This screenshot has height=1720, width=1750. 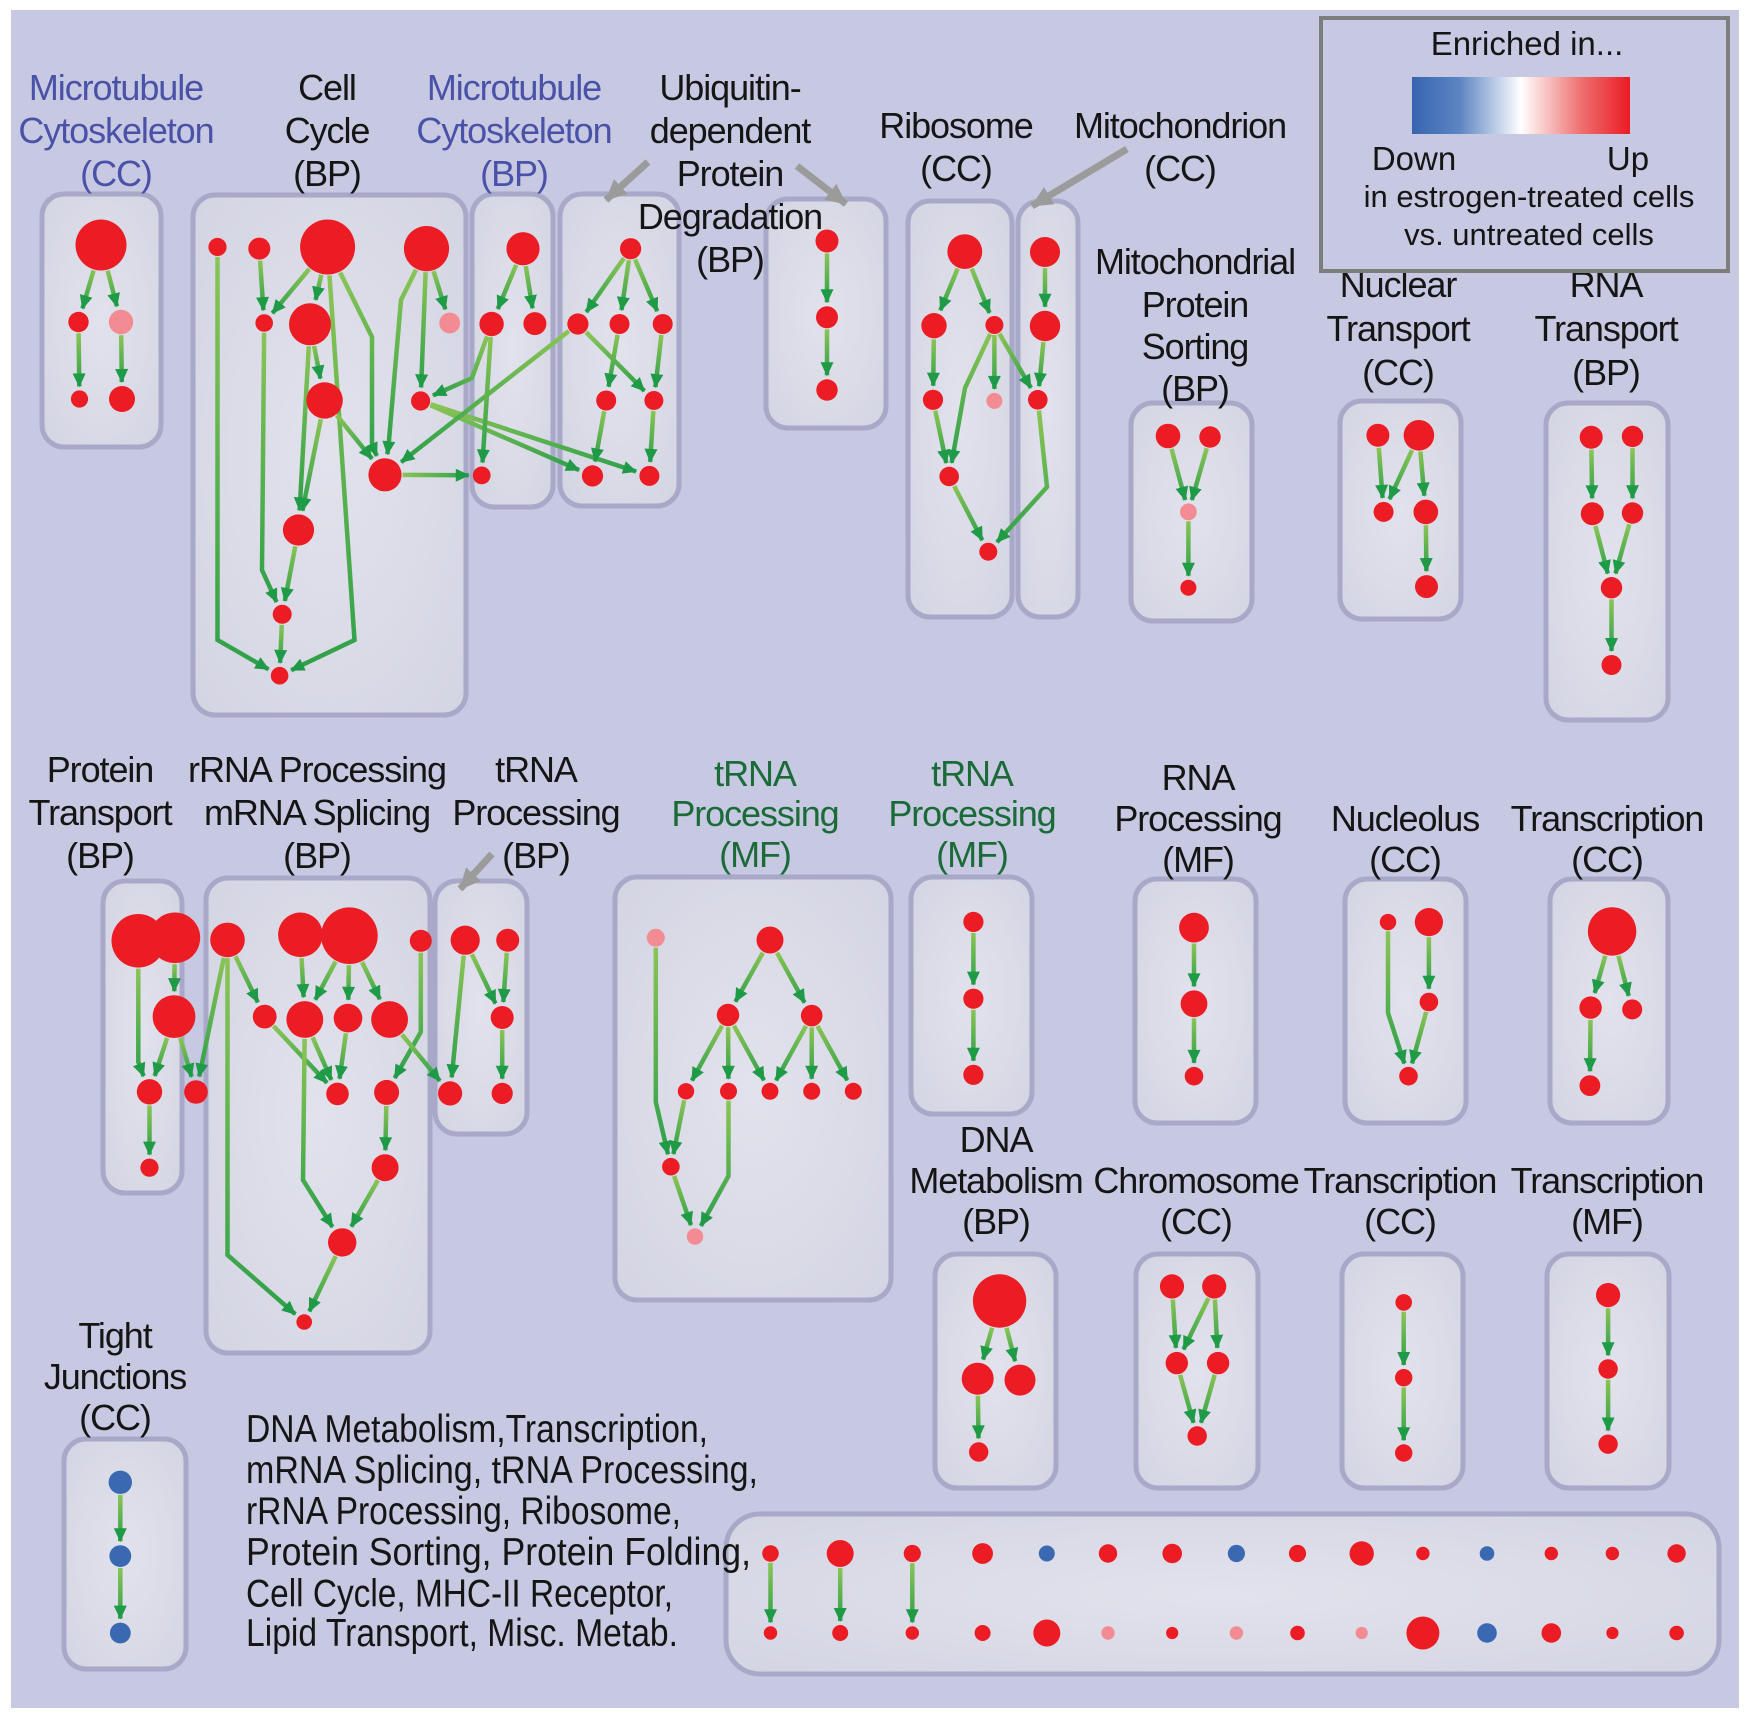 What do you see at coordinates (1199, 777) in the screenshot?
I see `svg-text: RNA` at bounding box center [1199, 777].